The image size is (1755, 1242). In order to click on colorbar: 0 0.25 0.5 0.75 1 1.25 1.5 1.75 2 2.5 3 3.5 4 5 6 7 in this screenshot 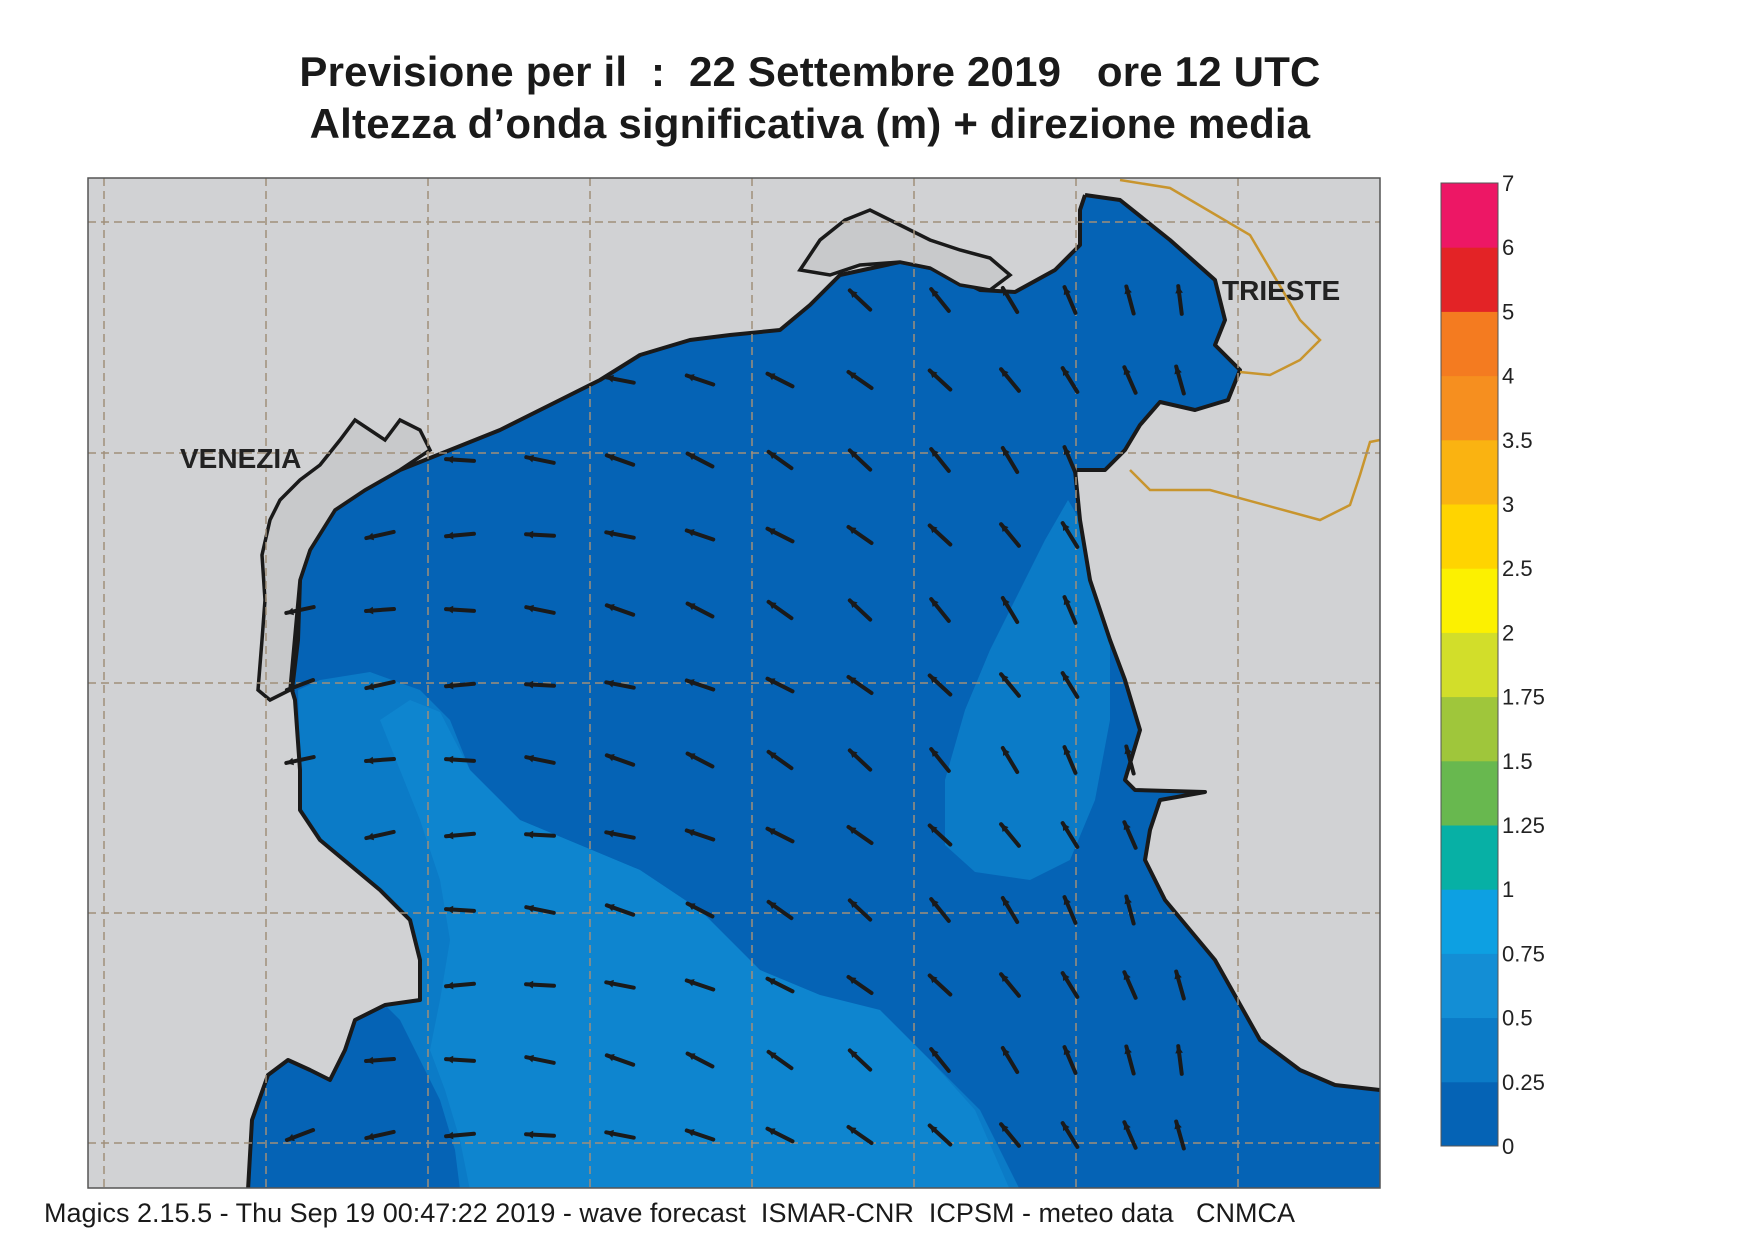, I will do `click(1492, 665)`.